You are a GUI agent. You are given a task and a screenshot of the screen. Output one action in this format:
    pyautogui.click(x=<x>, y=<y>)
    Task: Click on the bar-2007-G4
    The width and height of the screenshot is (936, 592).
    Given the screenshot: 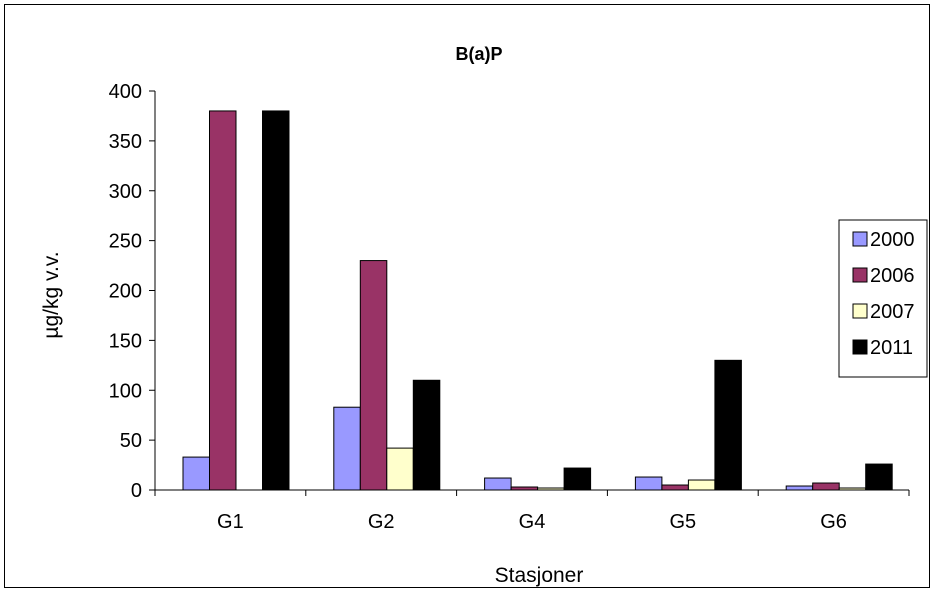 What is the action you would take?
    pyautogui.click(x=551, y=489)
    